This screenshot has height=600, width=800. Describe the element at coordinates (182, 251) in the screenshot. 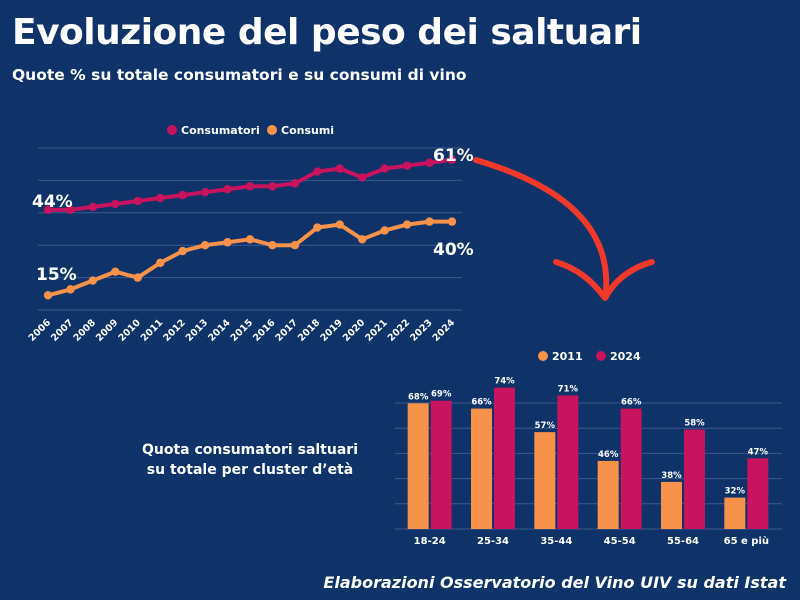

I see `data-point-consumi-2012` at that location.